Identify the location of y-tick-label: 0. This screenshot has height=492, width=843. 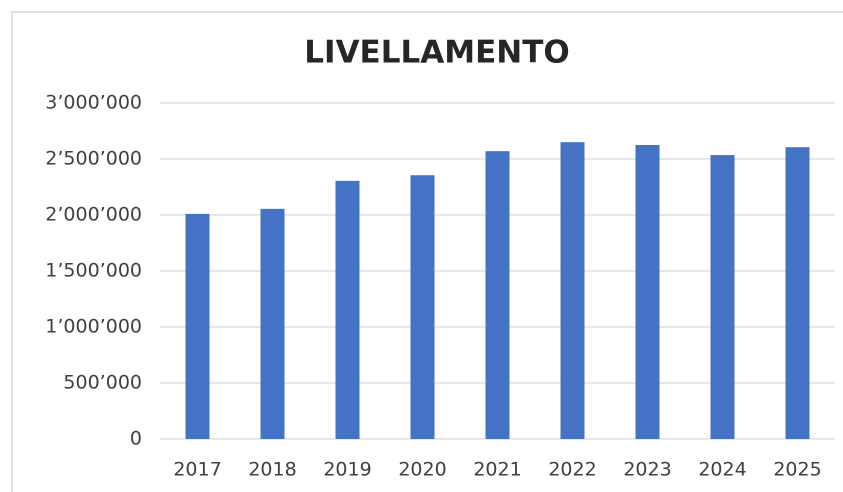
(136, 439).